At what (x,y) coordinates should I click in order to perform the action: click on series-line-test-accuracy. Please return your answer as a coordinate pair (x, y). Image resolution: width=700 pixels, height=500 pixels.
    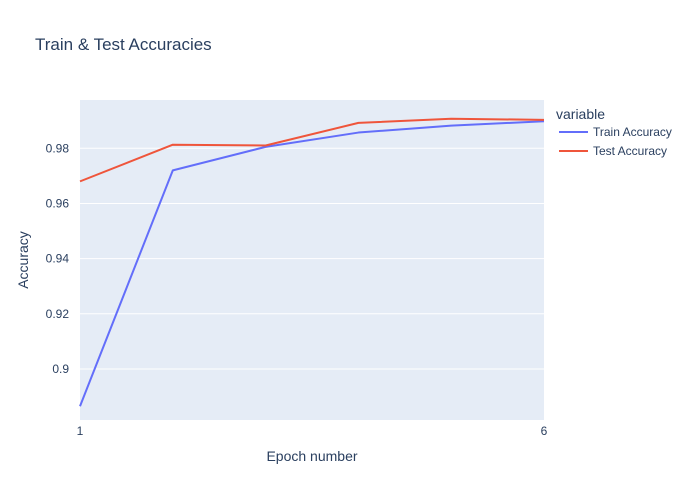
    Looking at the image, I should click on (312, 150).